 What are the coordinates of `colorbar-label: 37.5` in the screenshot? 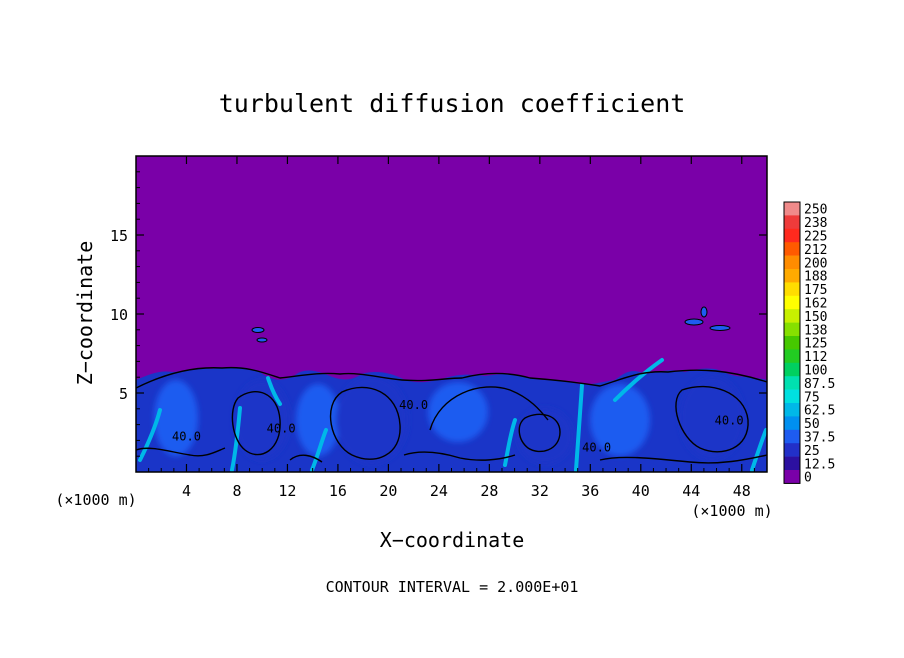 It's located at (819, 438).